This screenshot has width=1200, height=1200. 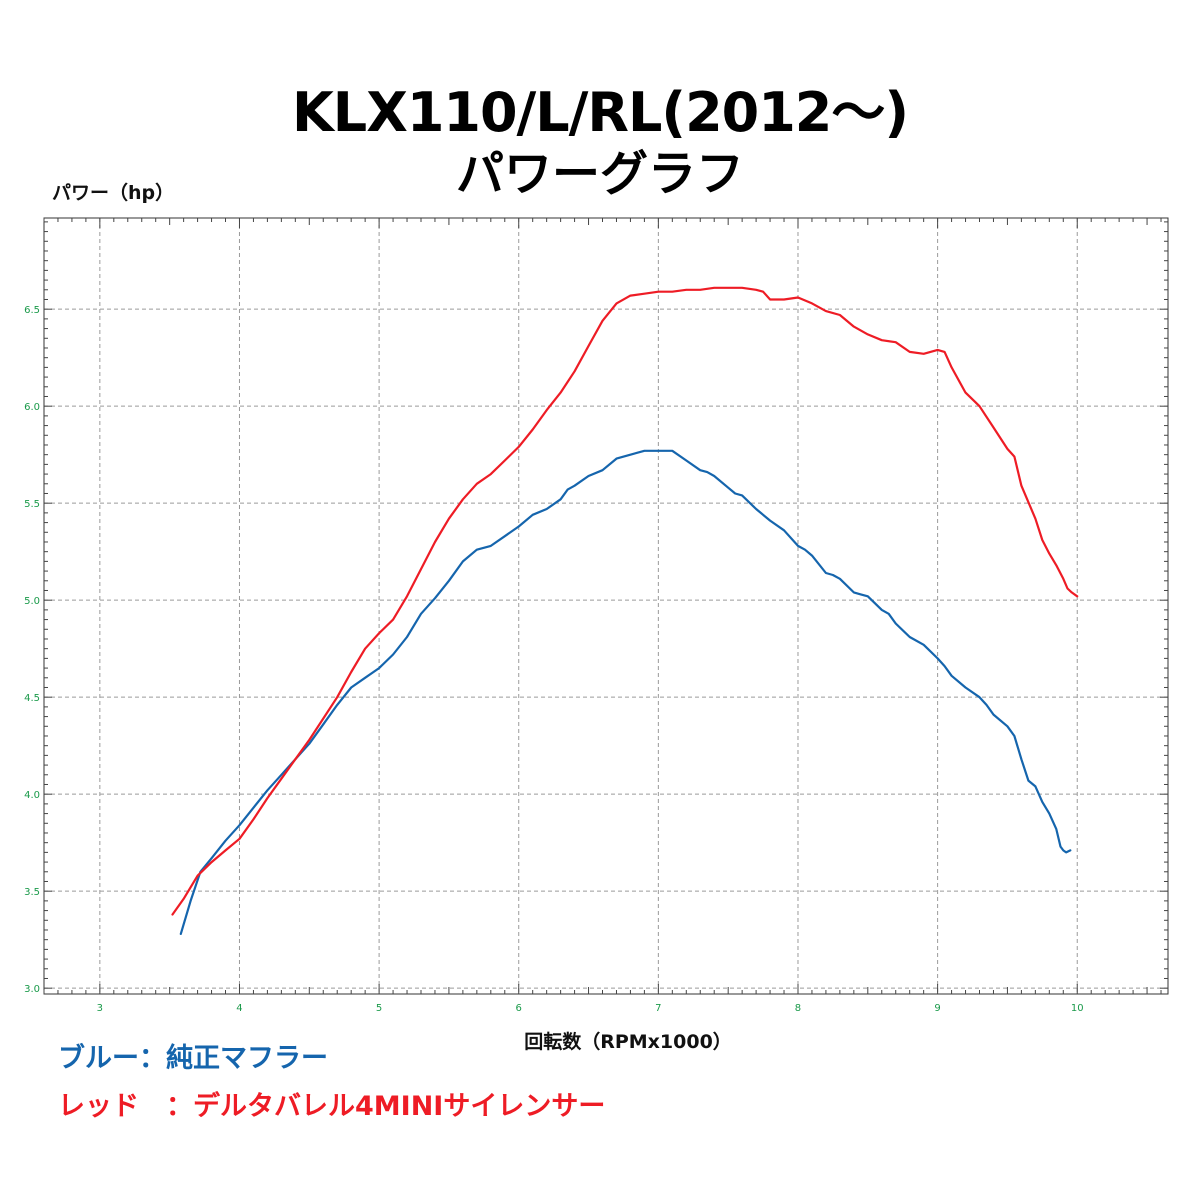 I want to click on y-tick-label: 3.5, so click(x=32, y=892).